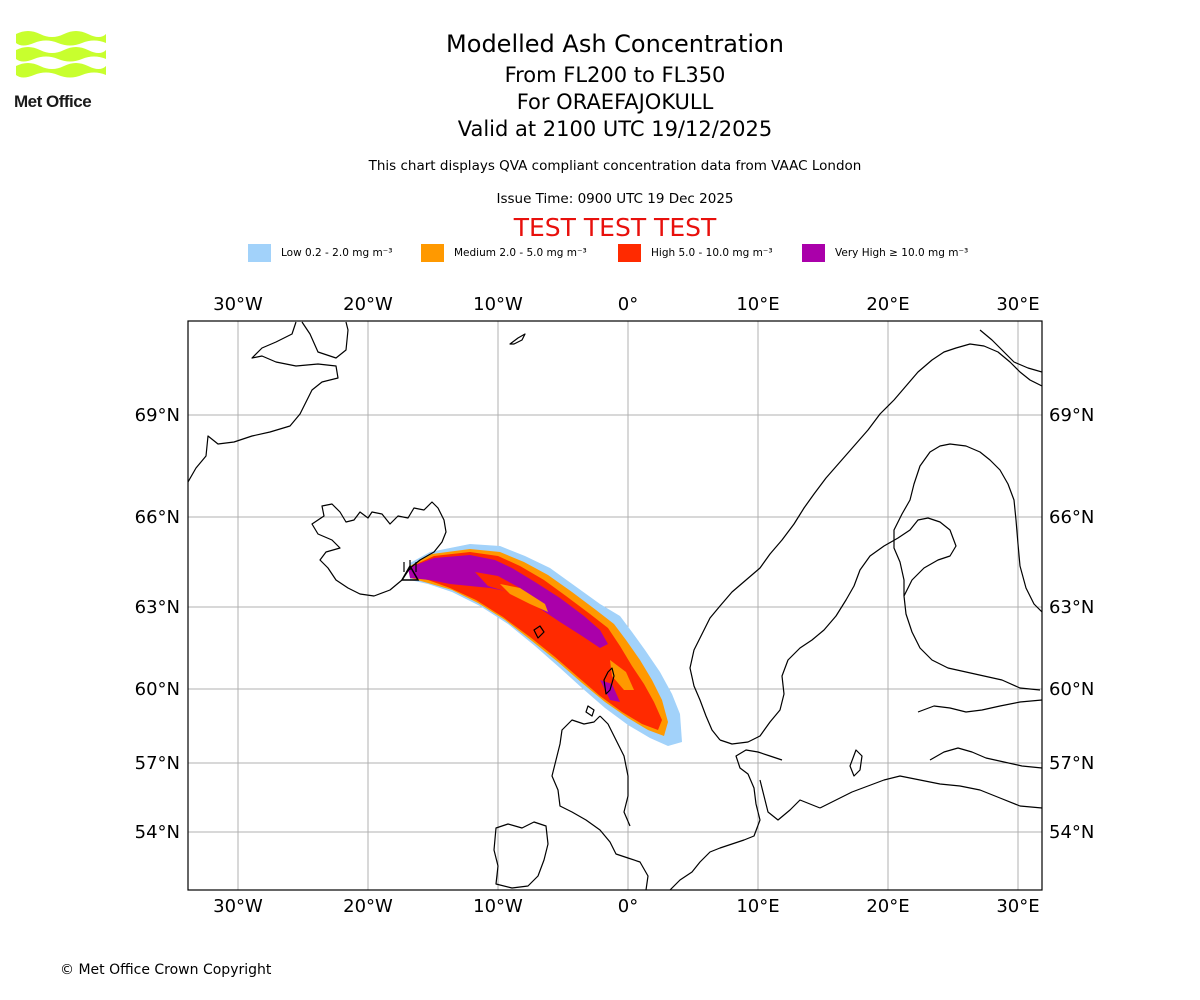 The image size is (1200, 1000). I want to click on lat-ticks-left: 69°N 66°N 63°N 60°N 57°N 54°N, so click(157, 624).